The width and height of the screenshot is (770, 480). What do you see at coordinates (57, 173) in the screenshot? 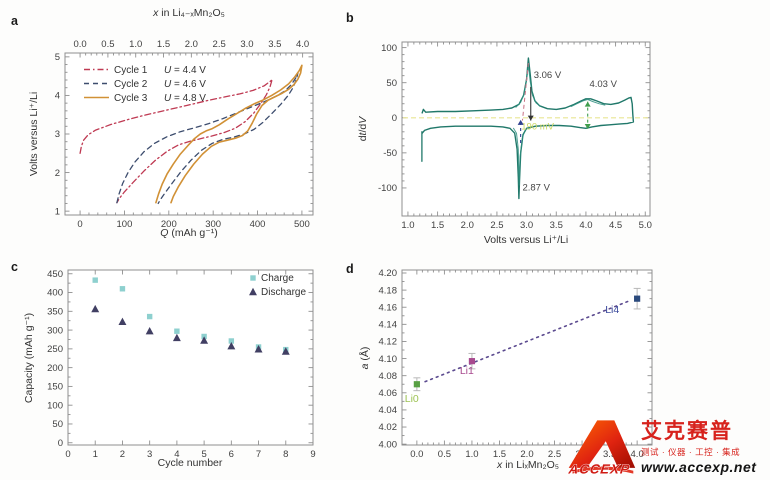
I see `y-tick-label: 2` at bounding box center [57, 173].